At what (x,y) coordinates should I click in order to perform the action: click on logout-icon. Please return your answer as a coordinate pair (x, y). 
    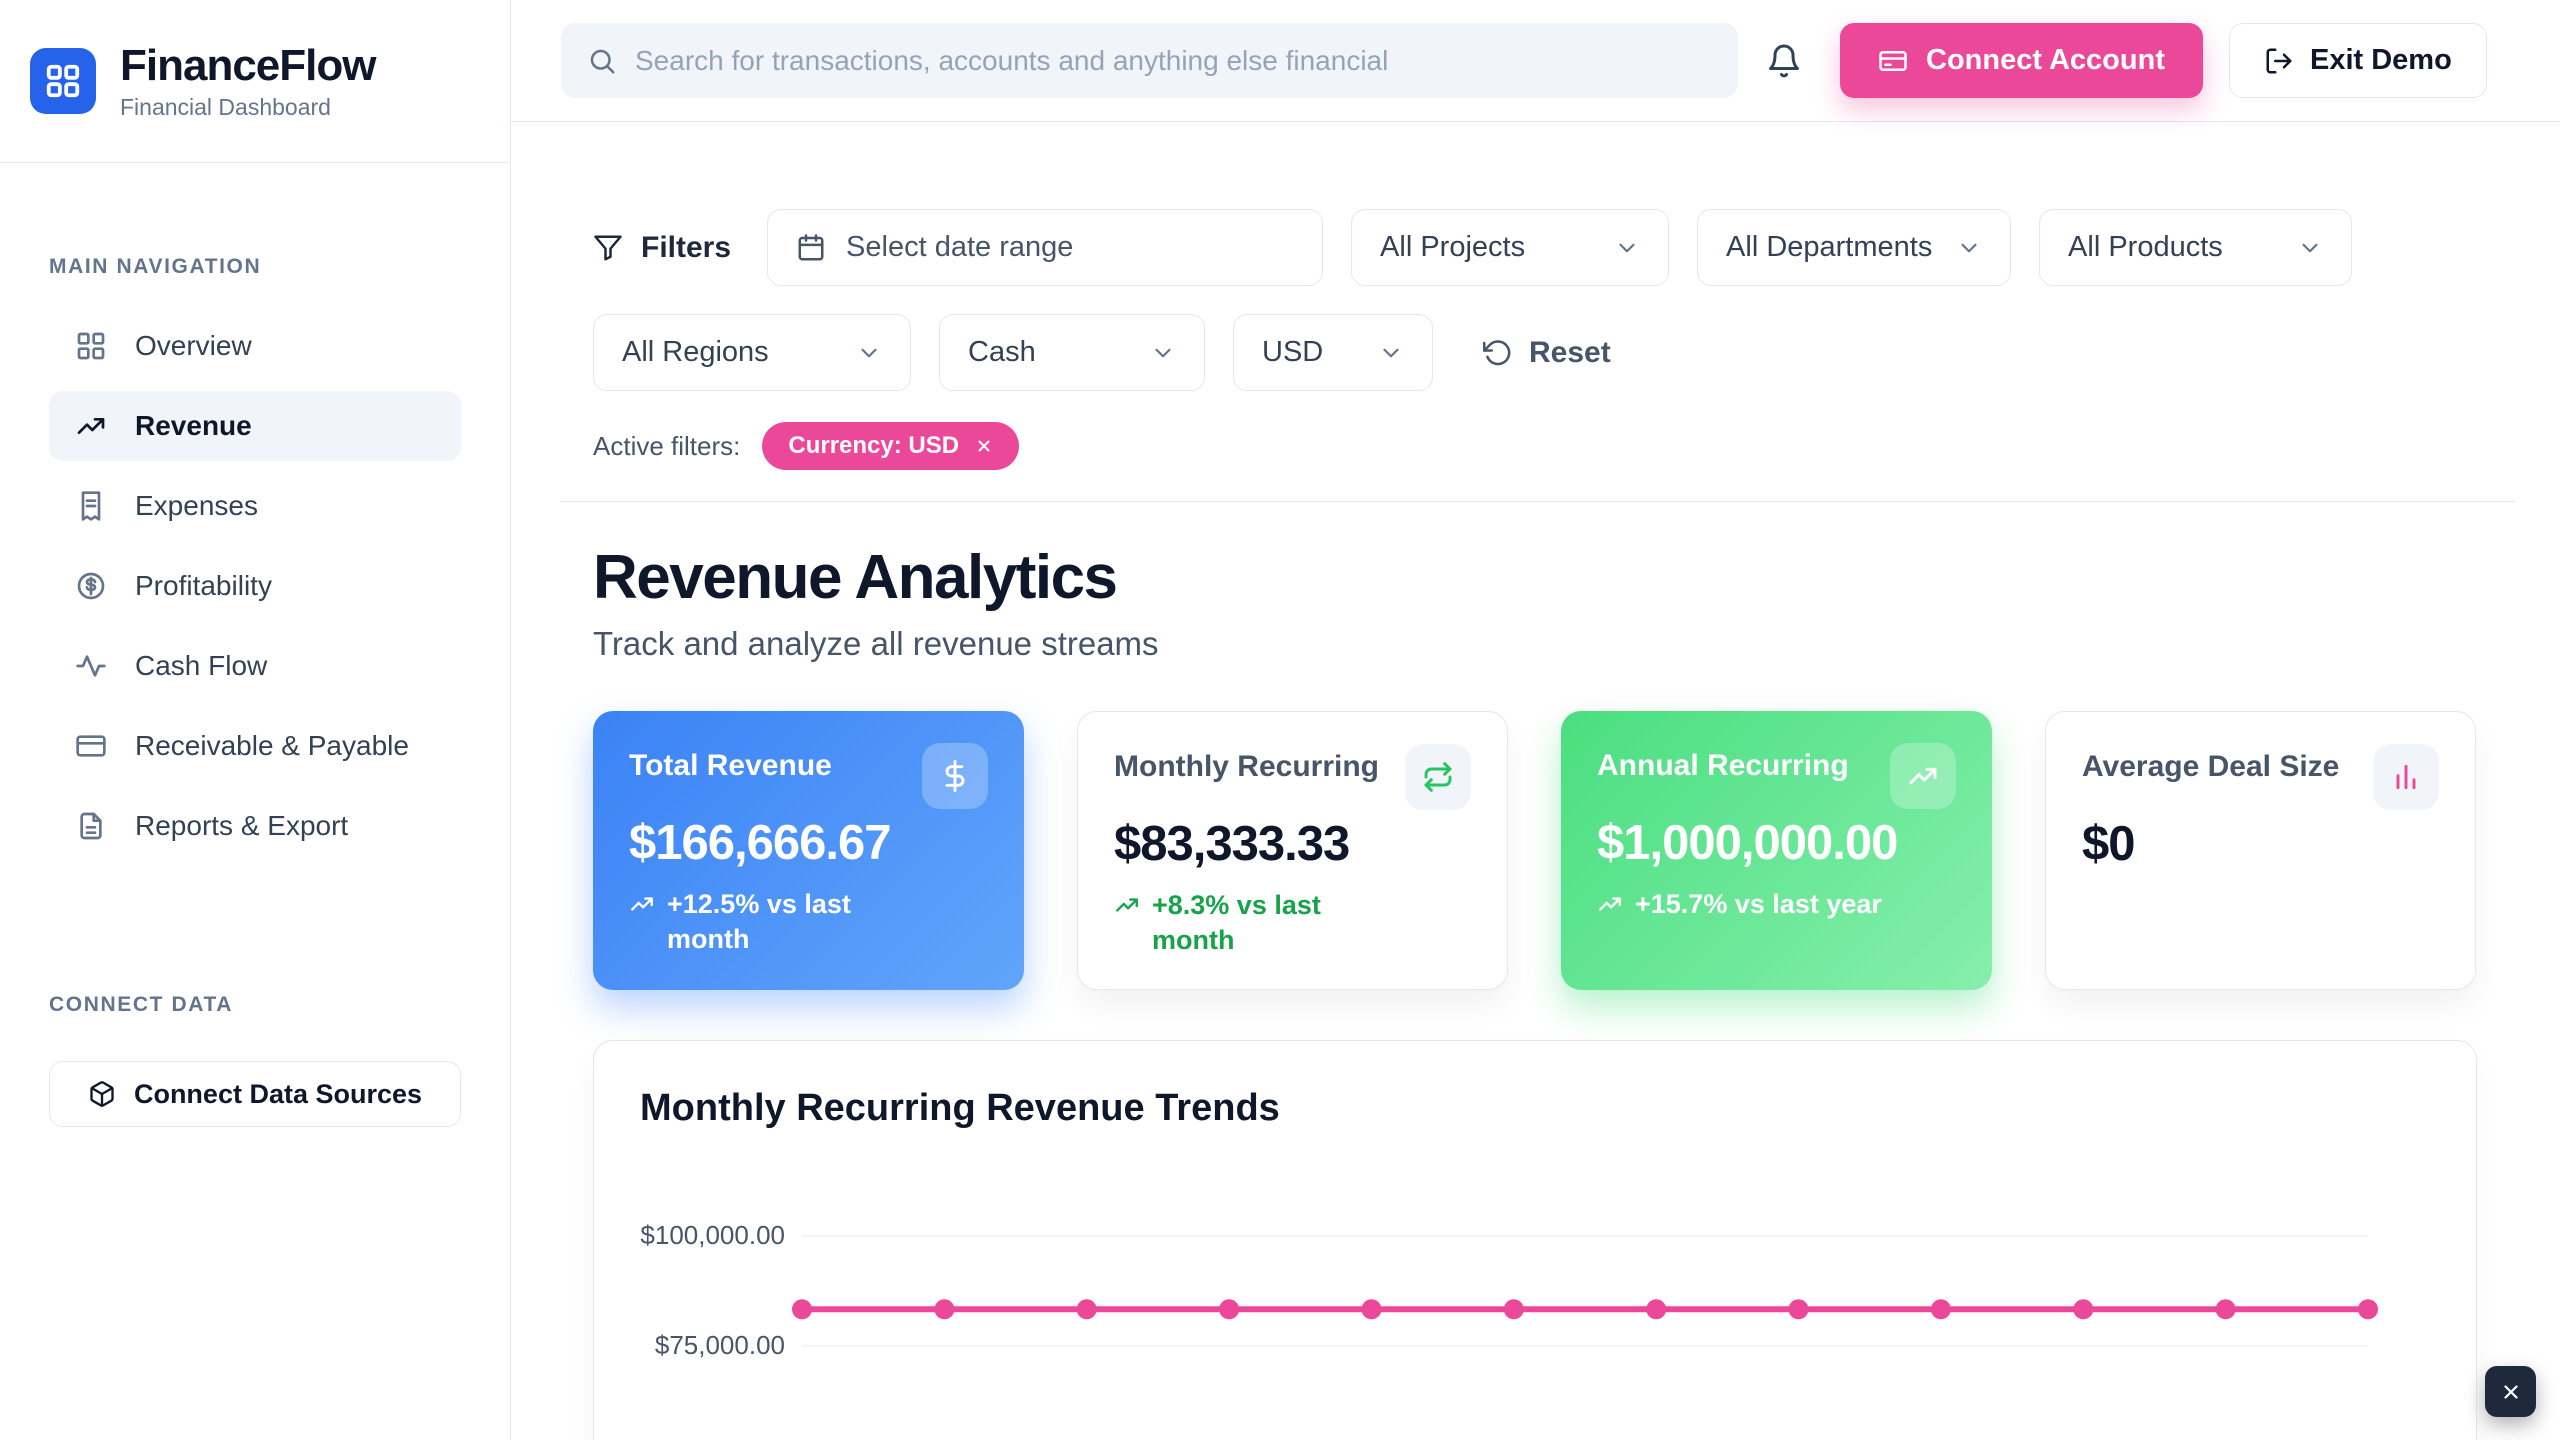
    Looking at the image, I should click on (2279, 61).